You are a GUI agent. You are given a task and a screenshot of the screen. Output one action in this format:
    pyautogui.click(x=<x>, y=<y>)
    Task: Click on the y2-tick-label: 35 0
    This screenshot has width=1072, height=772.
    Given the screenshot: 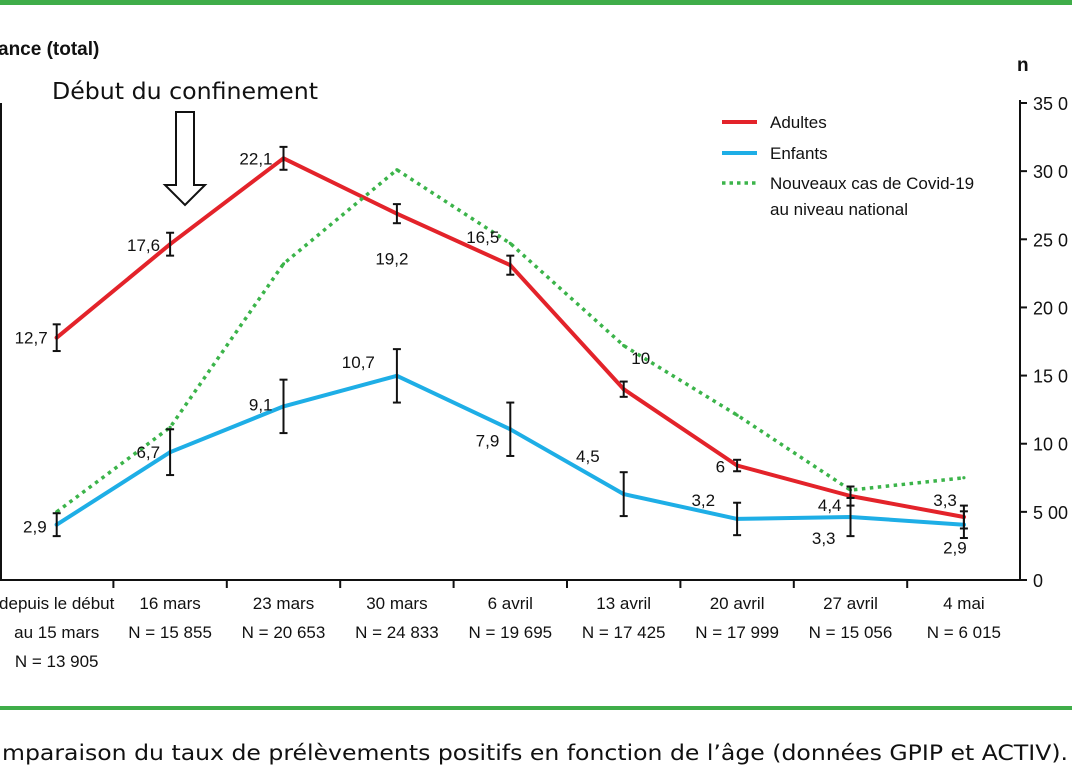 What is the action you would take?
    pyautogui.click(x=1050, y=104)
    